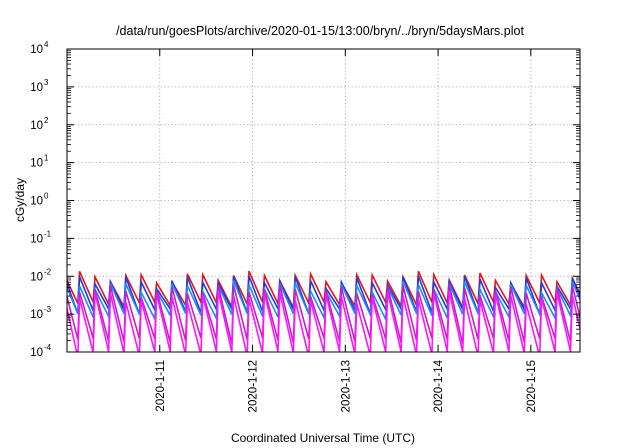  Describe the element at coordinates (532, 386) in the screenshot. I see `x-tick-label: 2020-1-15` at that location.